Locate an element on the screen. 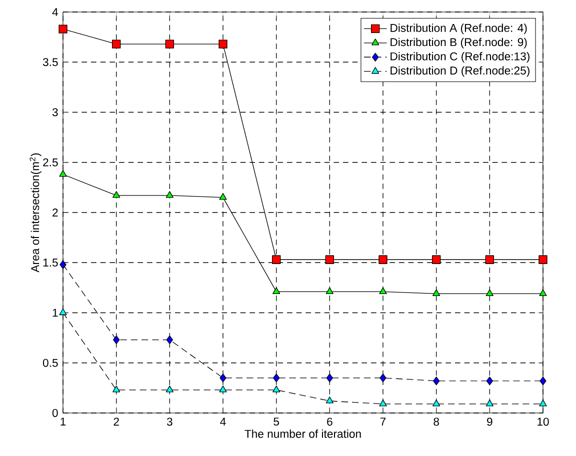 The height and width of the screenshot is (456, 576). x-tick-label: 8 is located at coordinates (436, 422).